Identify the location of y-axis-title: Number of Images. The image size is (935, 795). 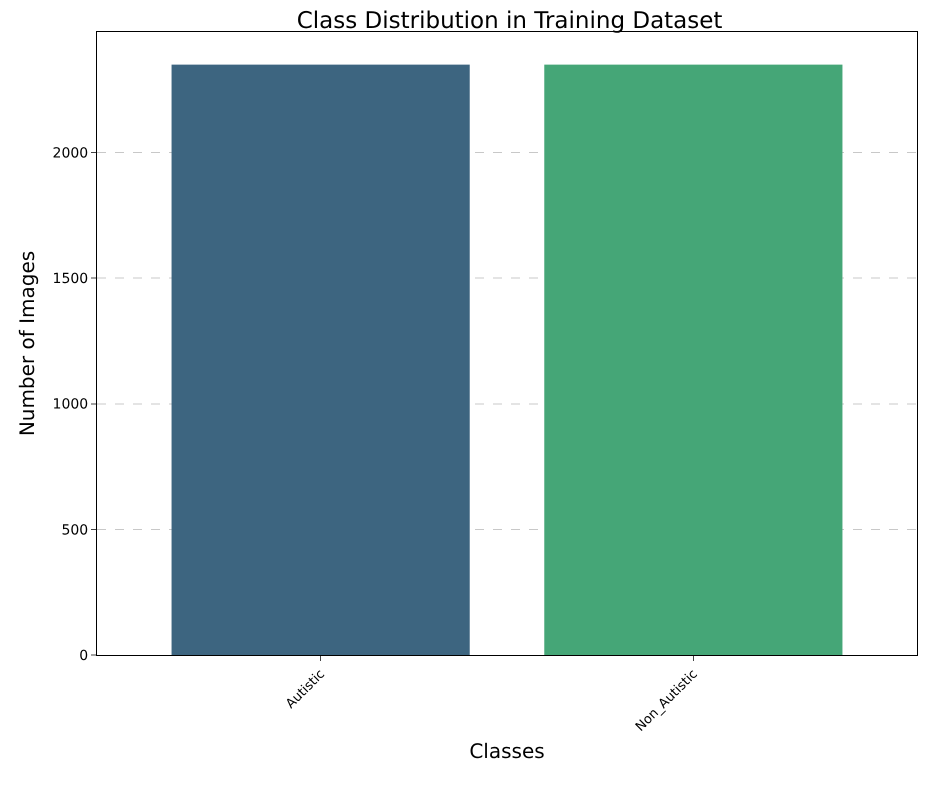
(27, 343).